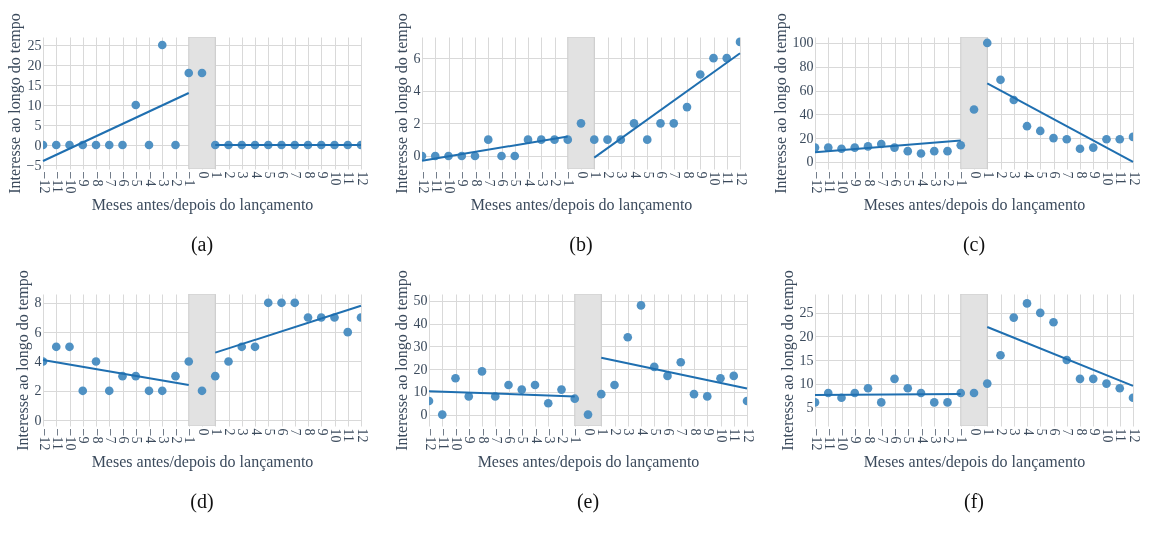  What do you see at coordinates (38, 303) in the screenshot?
I see `y-tick-label: 8` at bounding box center [38, 303].